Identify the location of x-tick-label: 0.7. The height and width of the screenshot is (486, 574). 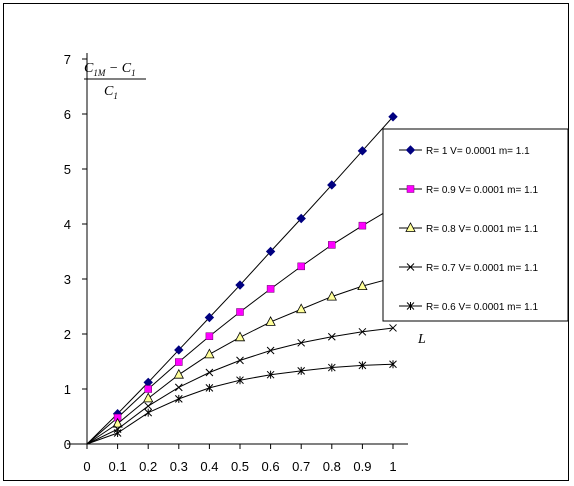
(301, 466).